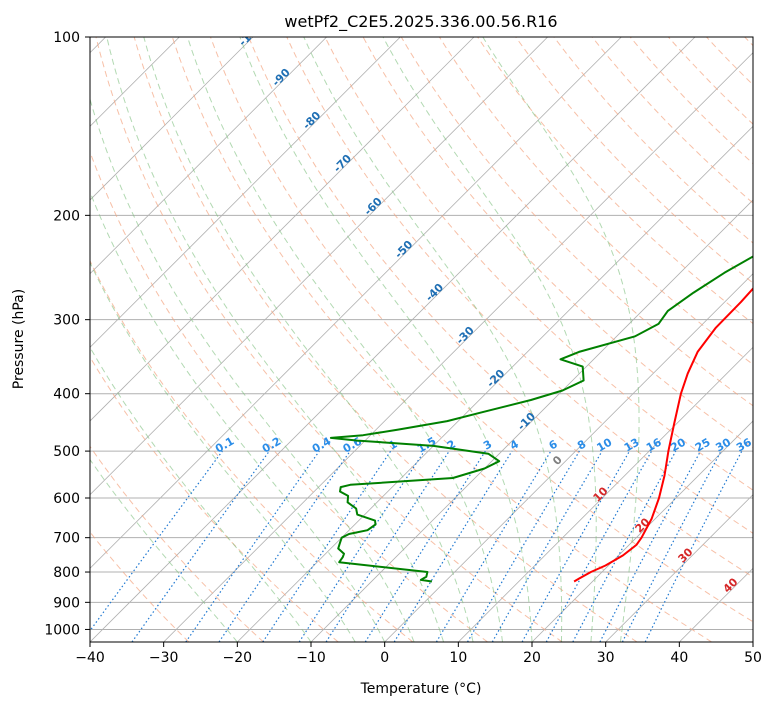 This screenshot has height=708, width=775. I want to click on x-tick-label: 0, so click(384, 658).